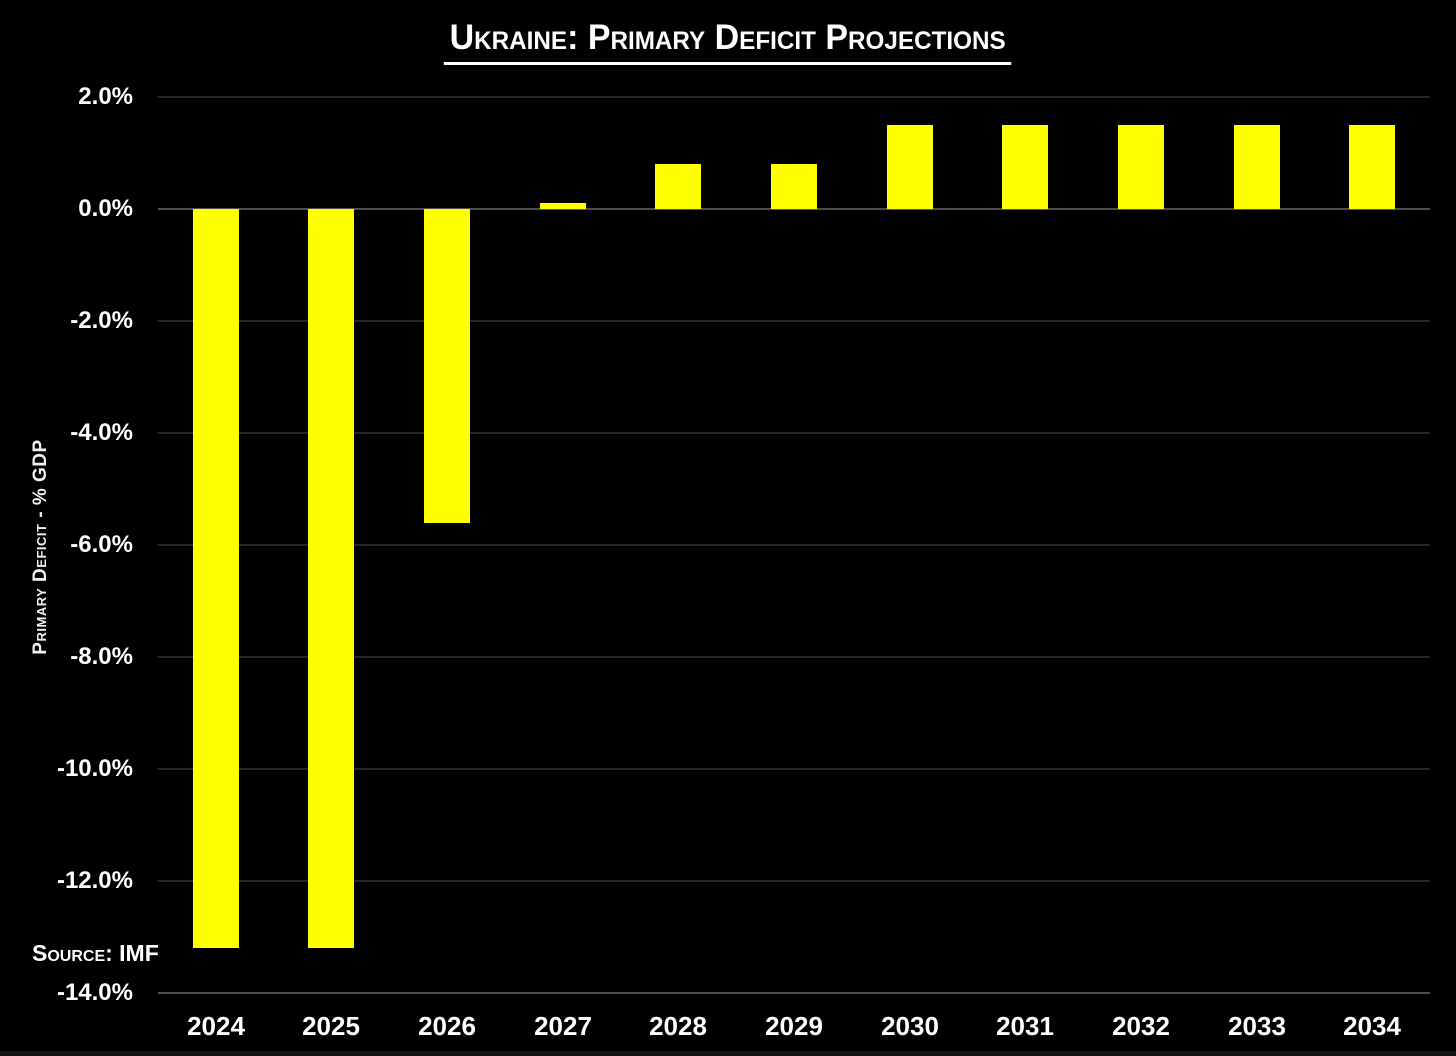 This screenshot has width=1456, height=1056. I want to click on bar-2031, so click(1025, 167).